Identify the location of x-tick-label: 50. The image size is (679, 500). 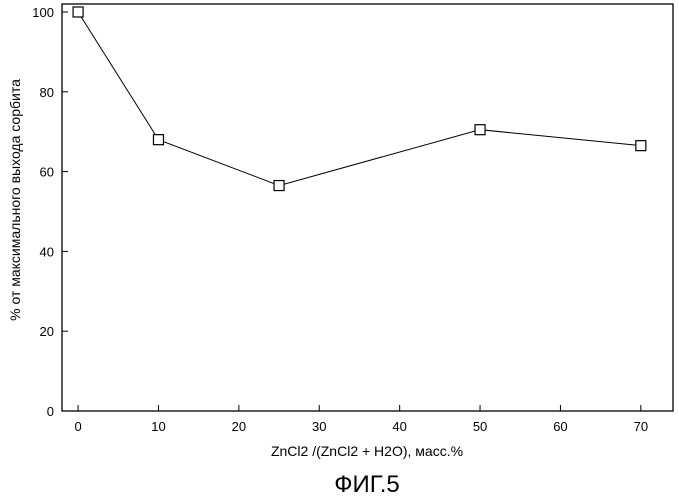
(480, 426).